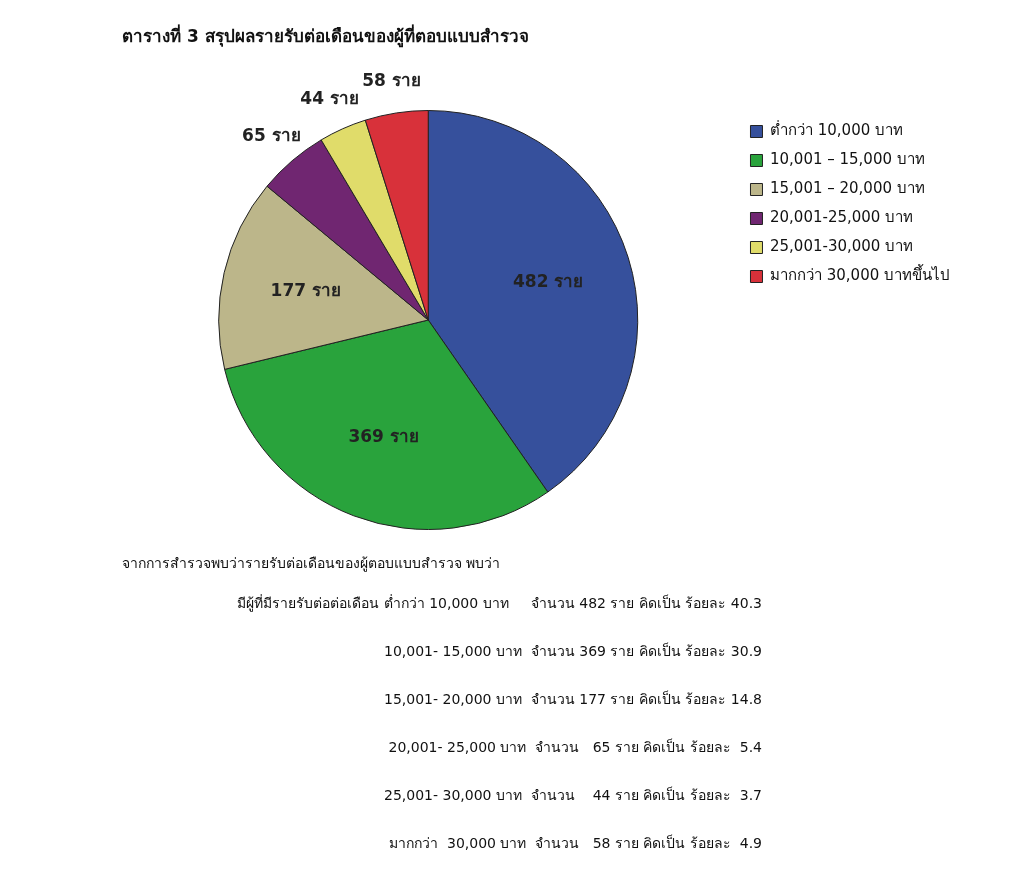 This screenshot has width=1024, height=879. Describe the element at coordinates (841, 246) in the screenshot. I see `legend-label: 25,001-30,000 บาท` at that location.